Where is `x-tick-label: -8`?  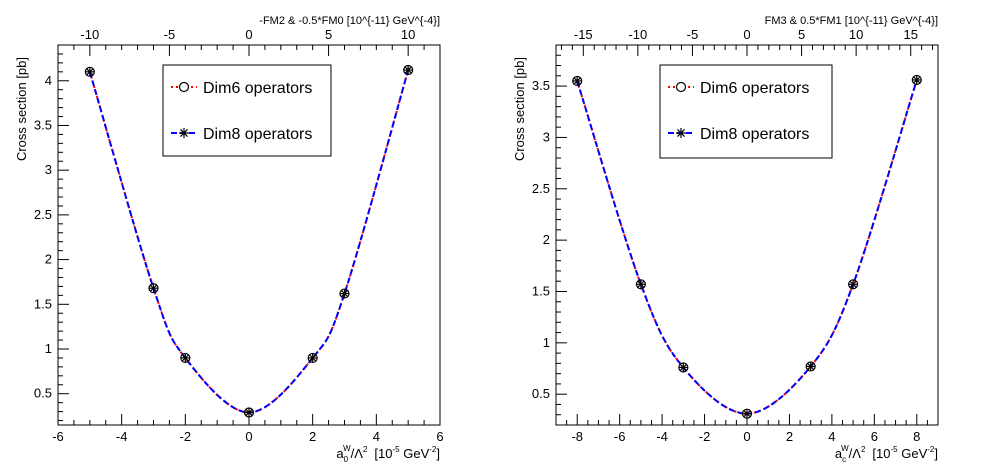
x-tick-label: -8 is located at coordinates (577, 436).